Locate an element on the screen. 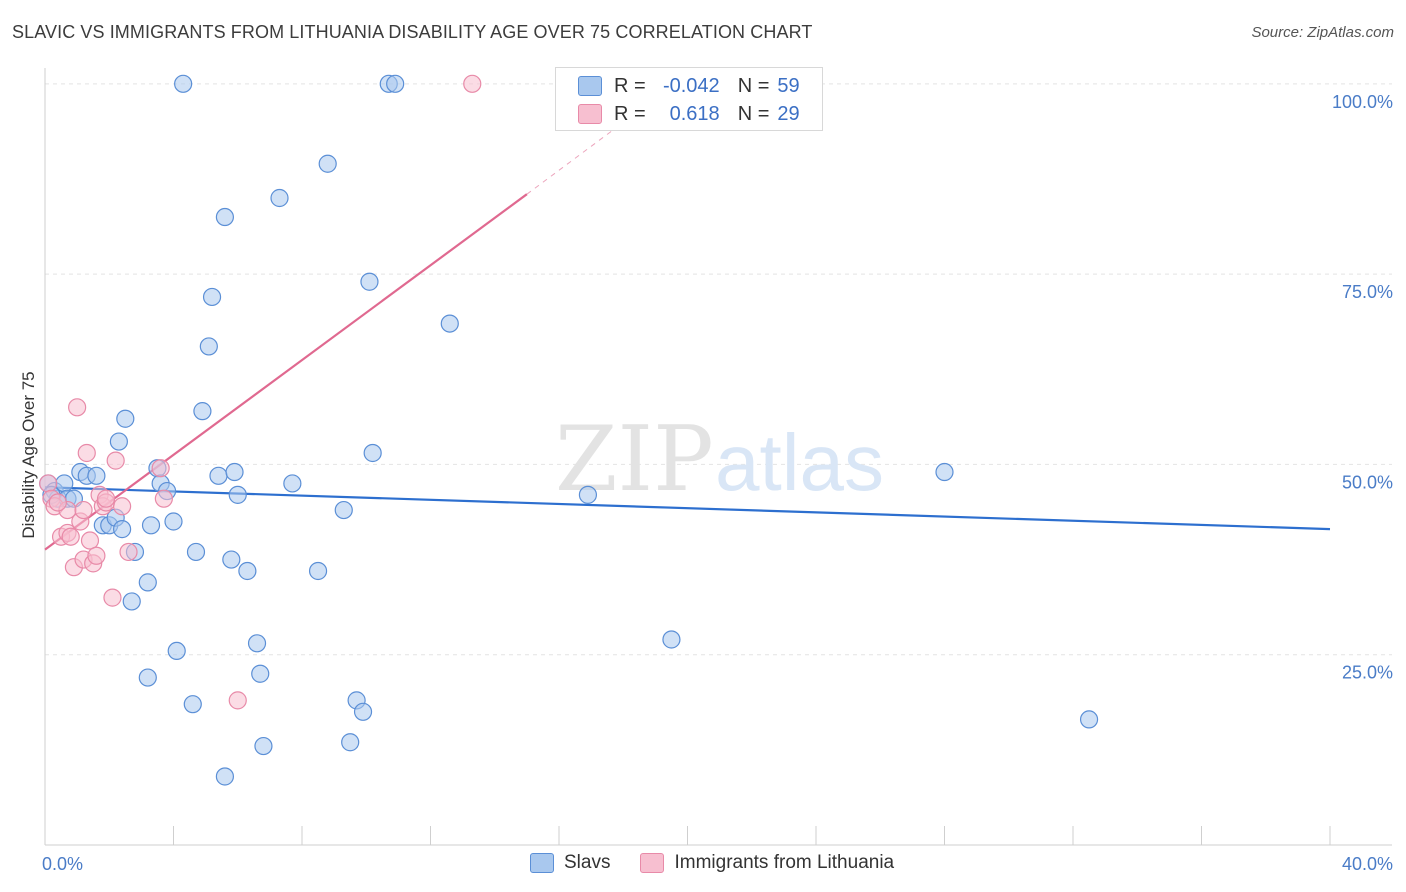  y-axis-label: Disability Age Over 75 is located at coordinates (28, 454).